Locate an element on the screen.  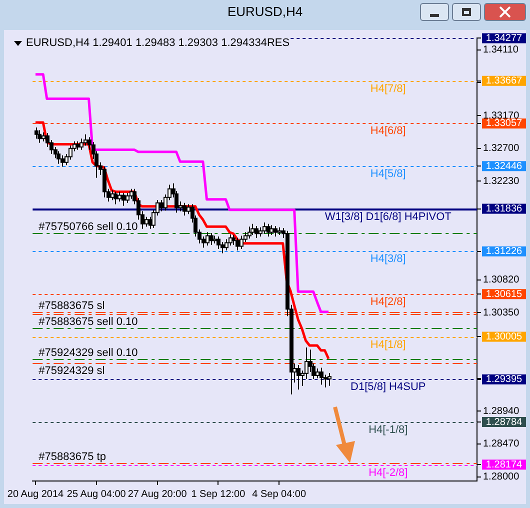
x-tick-label: 25 Aug 04:00 is located at coordinates (96, 494).